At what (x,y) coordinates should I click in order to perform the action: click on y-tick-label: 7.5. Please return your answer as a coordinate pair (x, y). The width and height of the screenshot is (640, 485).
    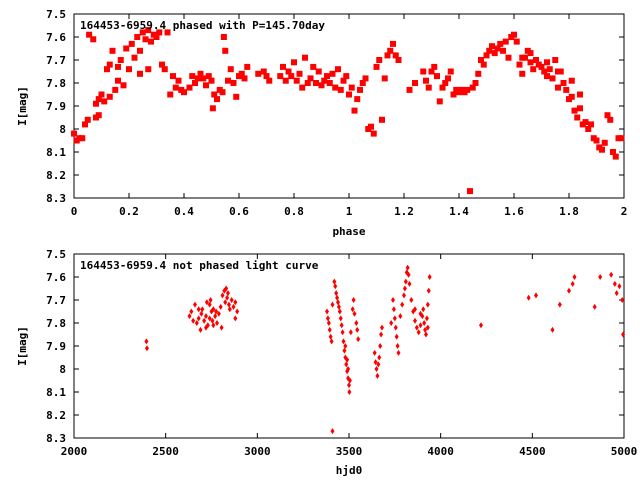
    Looking at the image, I should click on (56, 14).